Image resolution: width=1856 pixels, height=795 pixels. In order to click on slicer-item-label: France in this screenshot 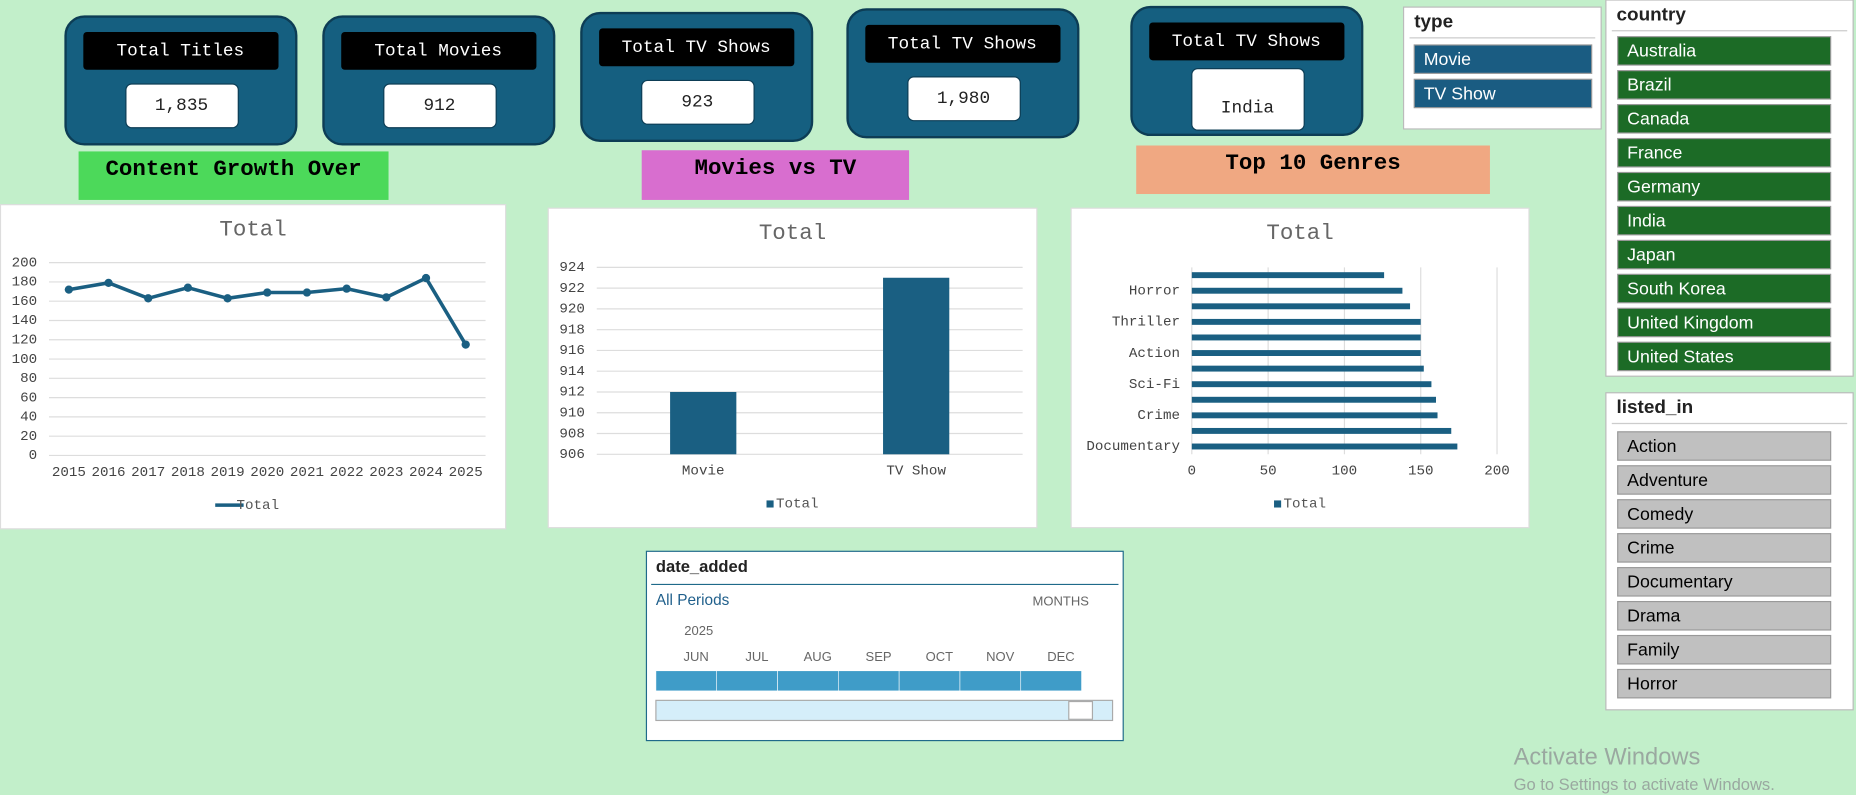, I will do `click(1654, 153)`.